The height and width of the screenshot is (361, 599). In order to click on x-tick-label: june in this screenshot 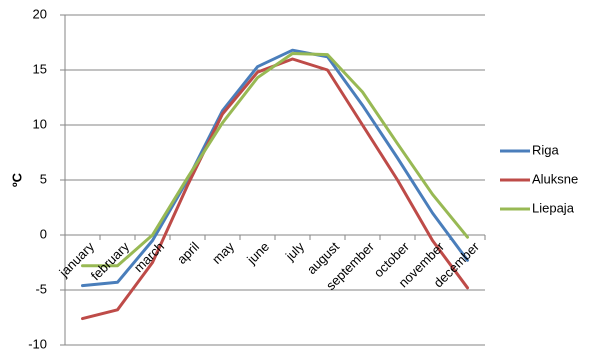, I will do `click(257, 253)`.